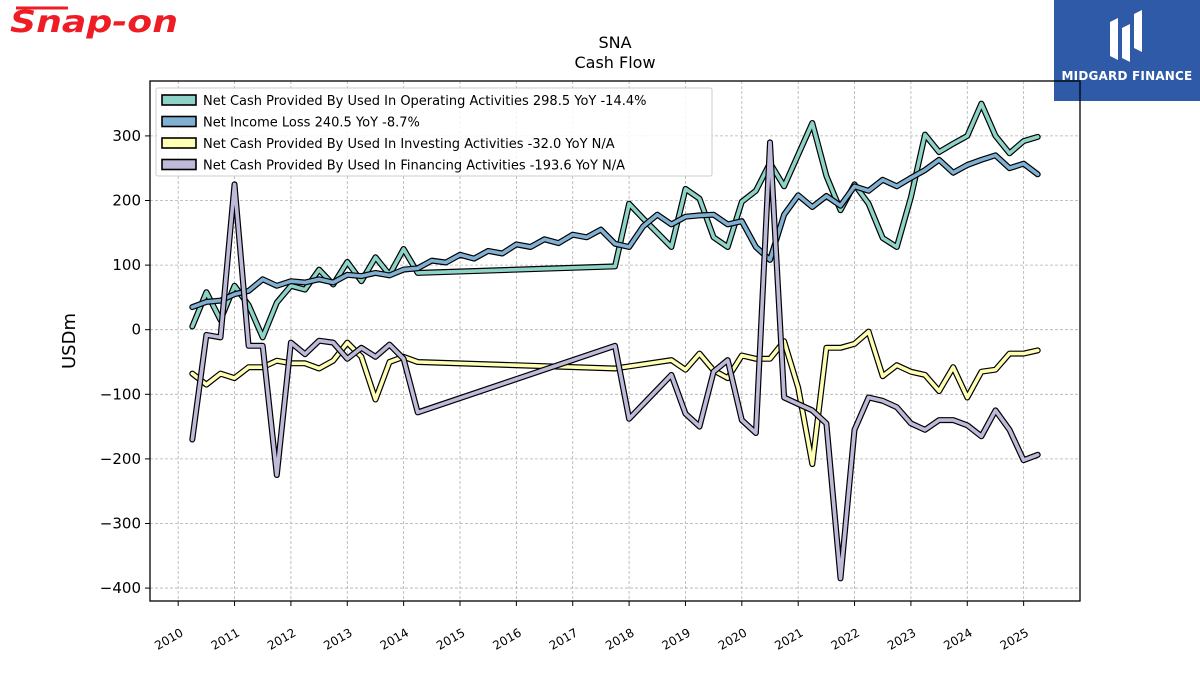 This screenshot has width=1200, height=675. What do you see at coordinates (957, 638) in the screenshot?
I see `x-tick-label: 2024` at bounding box center [957, 638].